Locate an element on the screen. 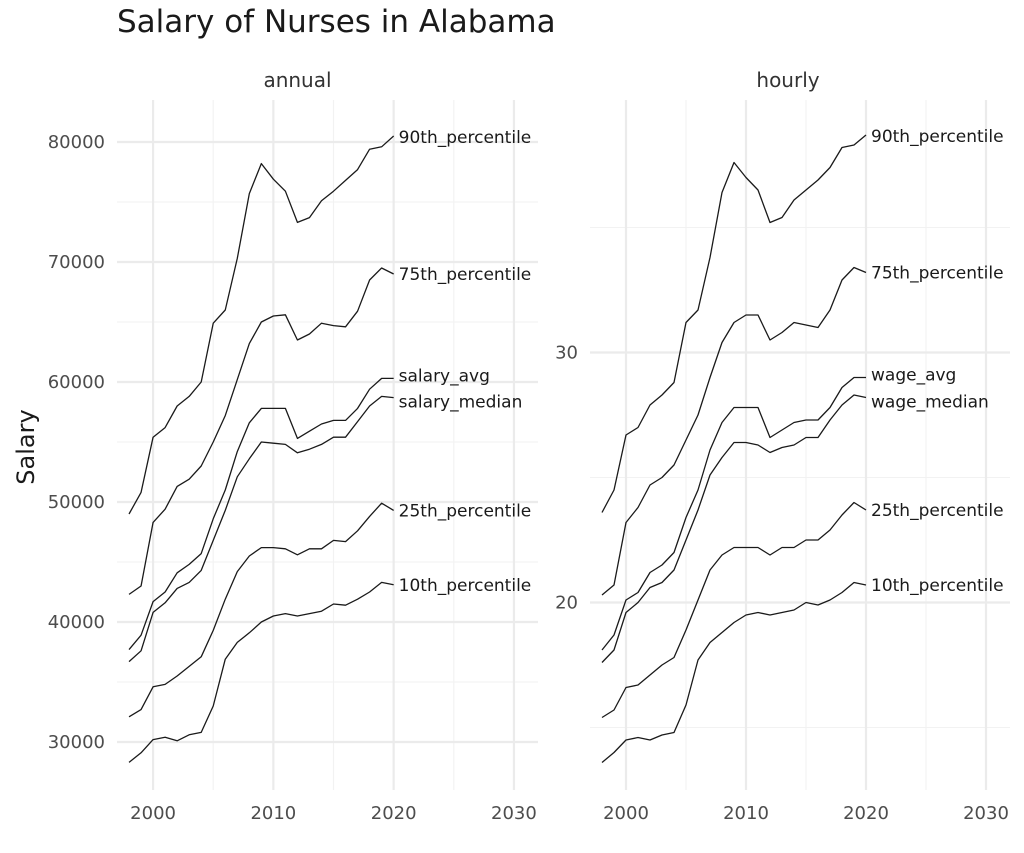 This screenshot has width=1024, height=853. series-line-wage_avg is located at coordinates (733, 513).